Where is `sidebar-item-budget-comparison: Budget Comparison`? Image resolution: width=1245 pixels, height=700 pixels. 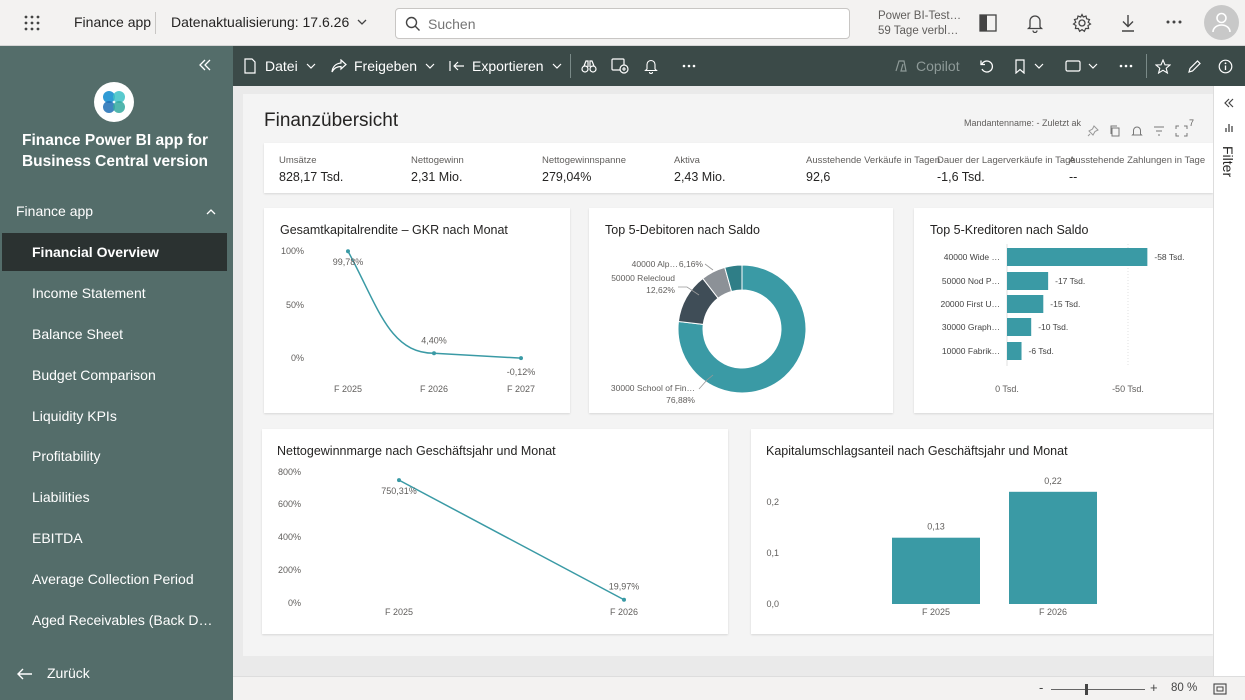 sidebar-item-budget-comparison: Budget Comparison is located at coordinates (94, 375).